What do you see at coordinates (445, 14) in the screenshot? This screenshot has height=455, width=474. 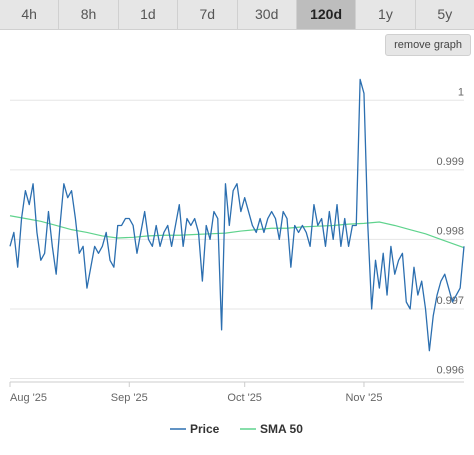 I see `tab-5y: 5y` at bounding box center [445, 14].